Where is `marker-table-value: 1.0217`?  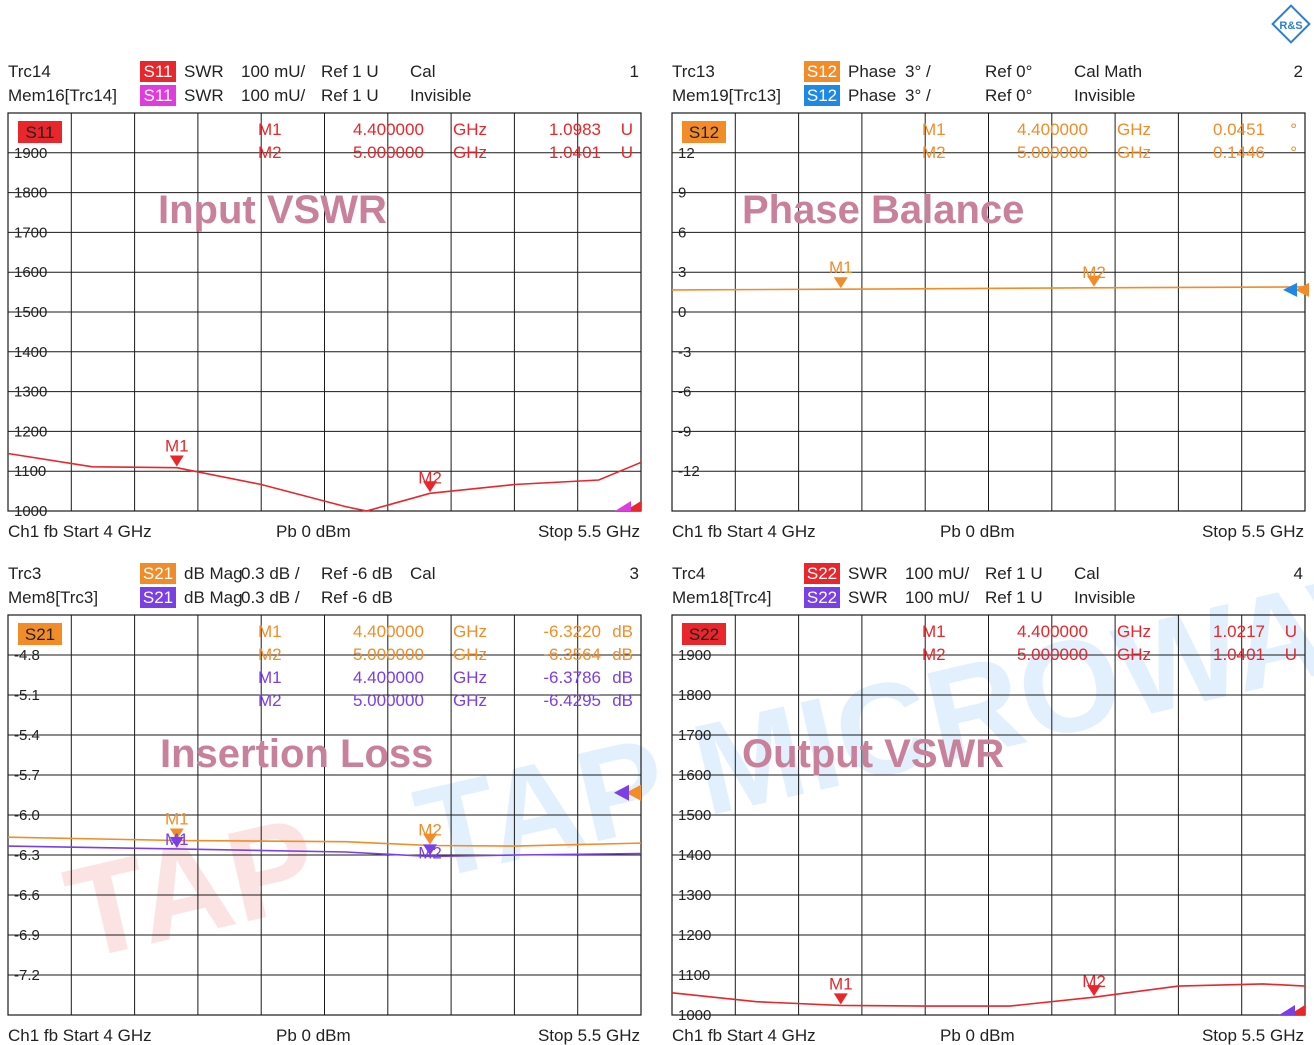 marker-table-value: 1.0217 is located at coordinates (1239, 631).